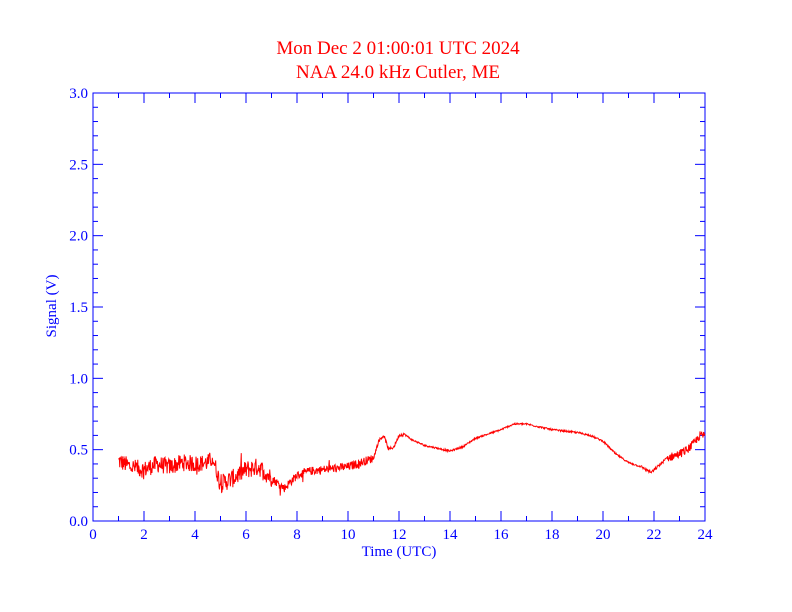 The height and width of the screenshot is (612, 792). Describe the element at coordinates (144, 535) in the screenshot. I see `x-tick-label: 2` at that location.